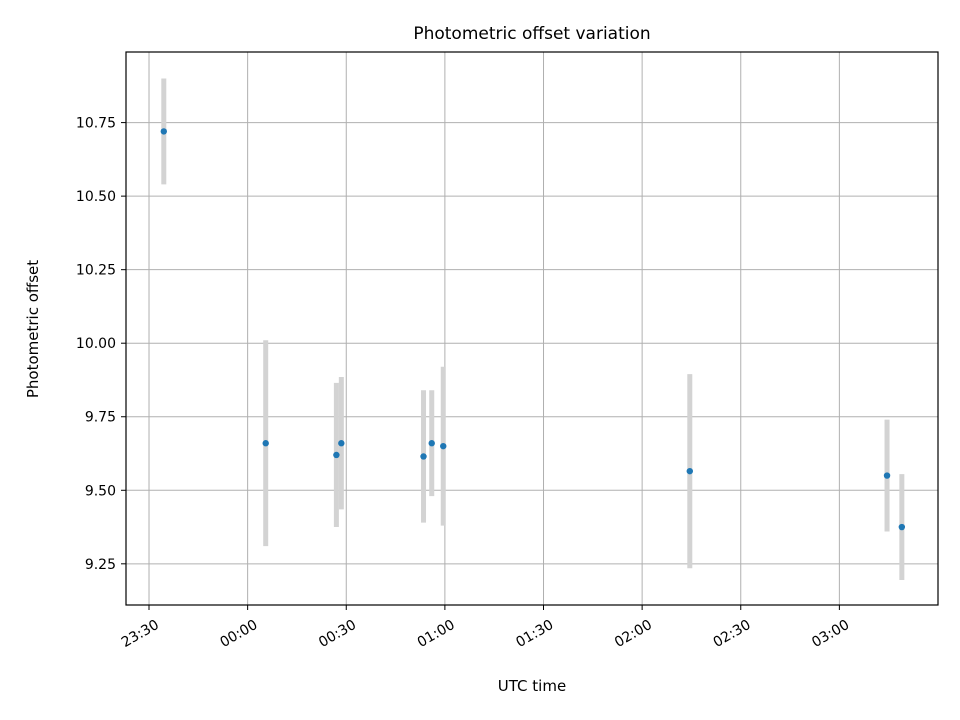  I want to click on y-tick-label: 9.50, so click(100, 491).